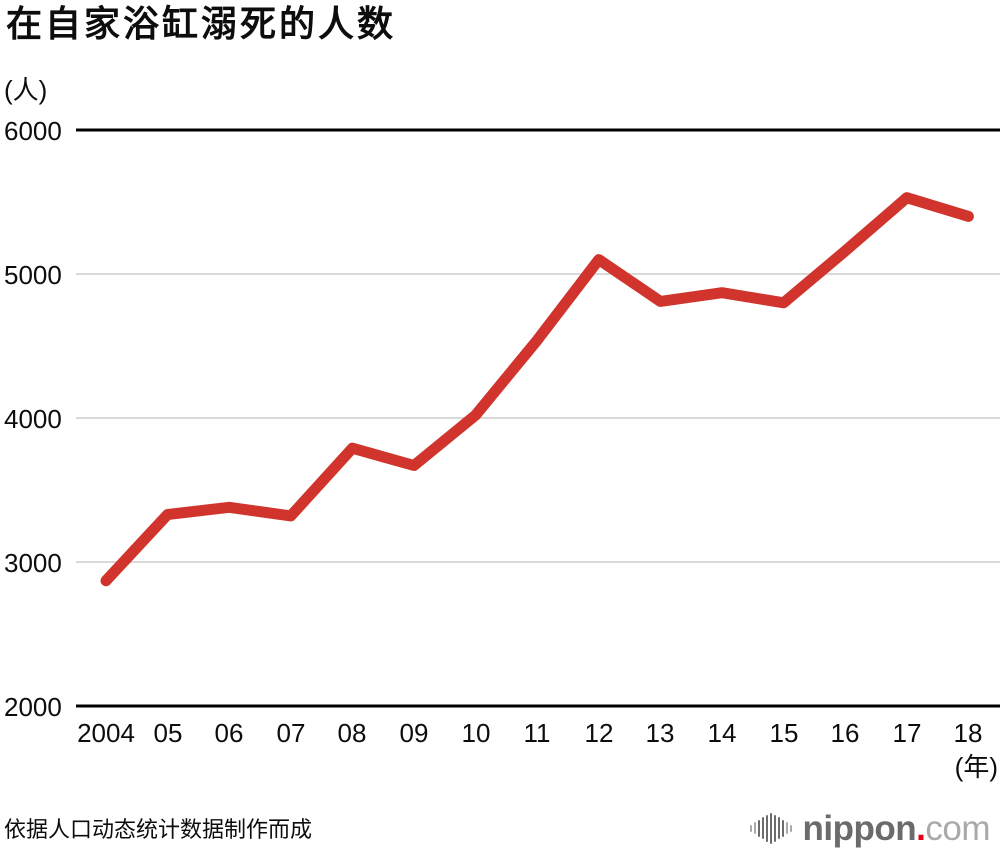 The height and width of the screenshot is (856, 1000). Describe the element at coordinates (722, 733) in the screenshot. I see `x-tick-label: 14` at that location.